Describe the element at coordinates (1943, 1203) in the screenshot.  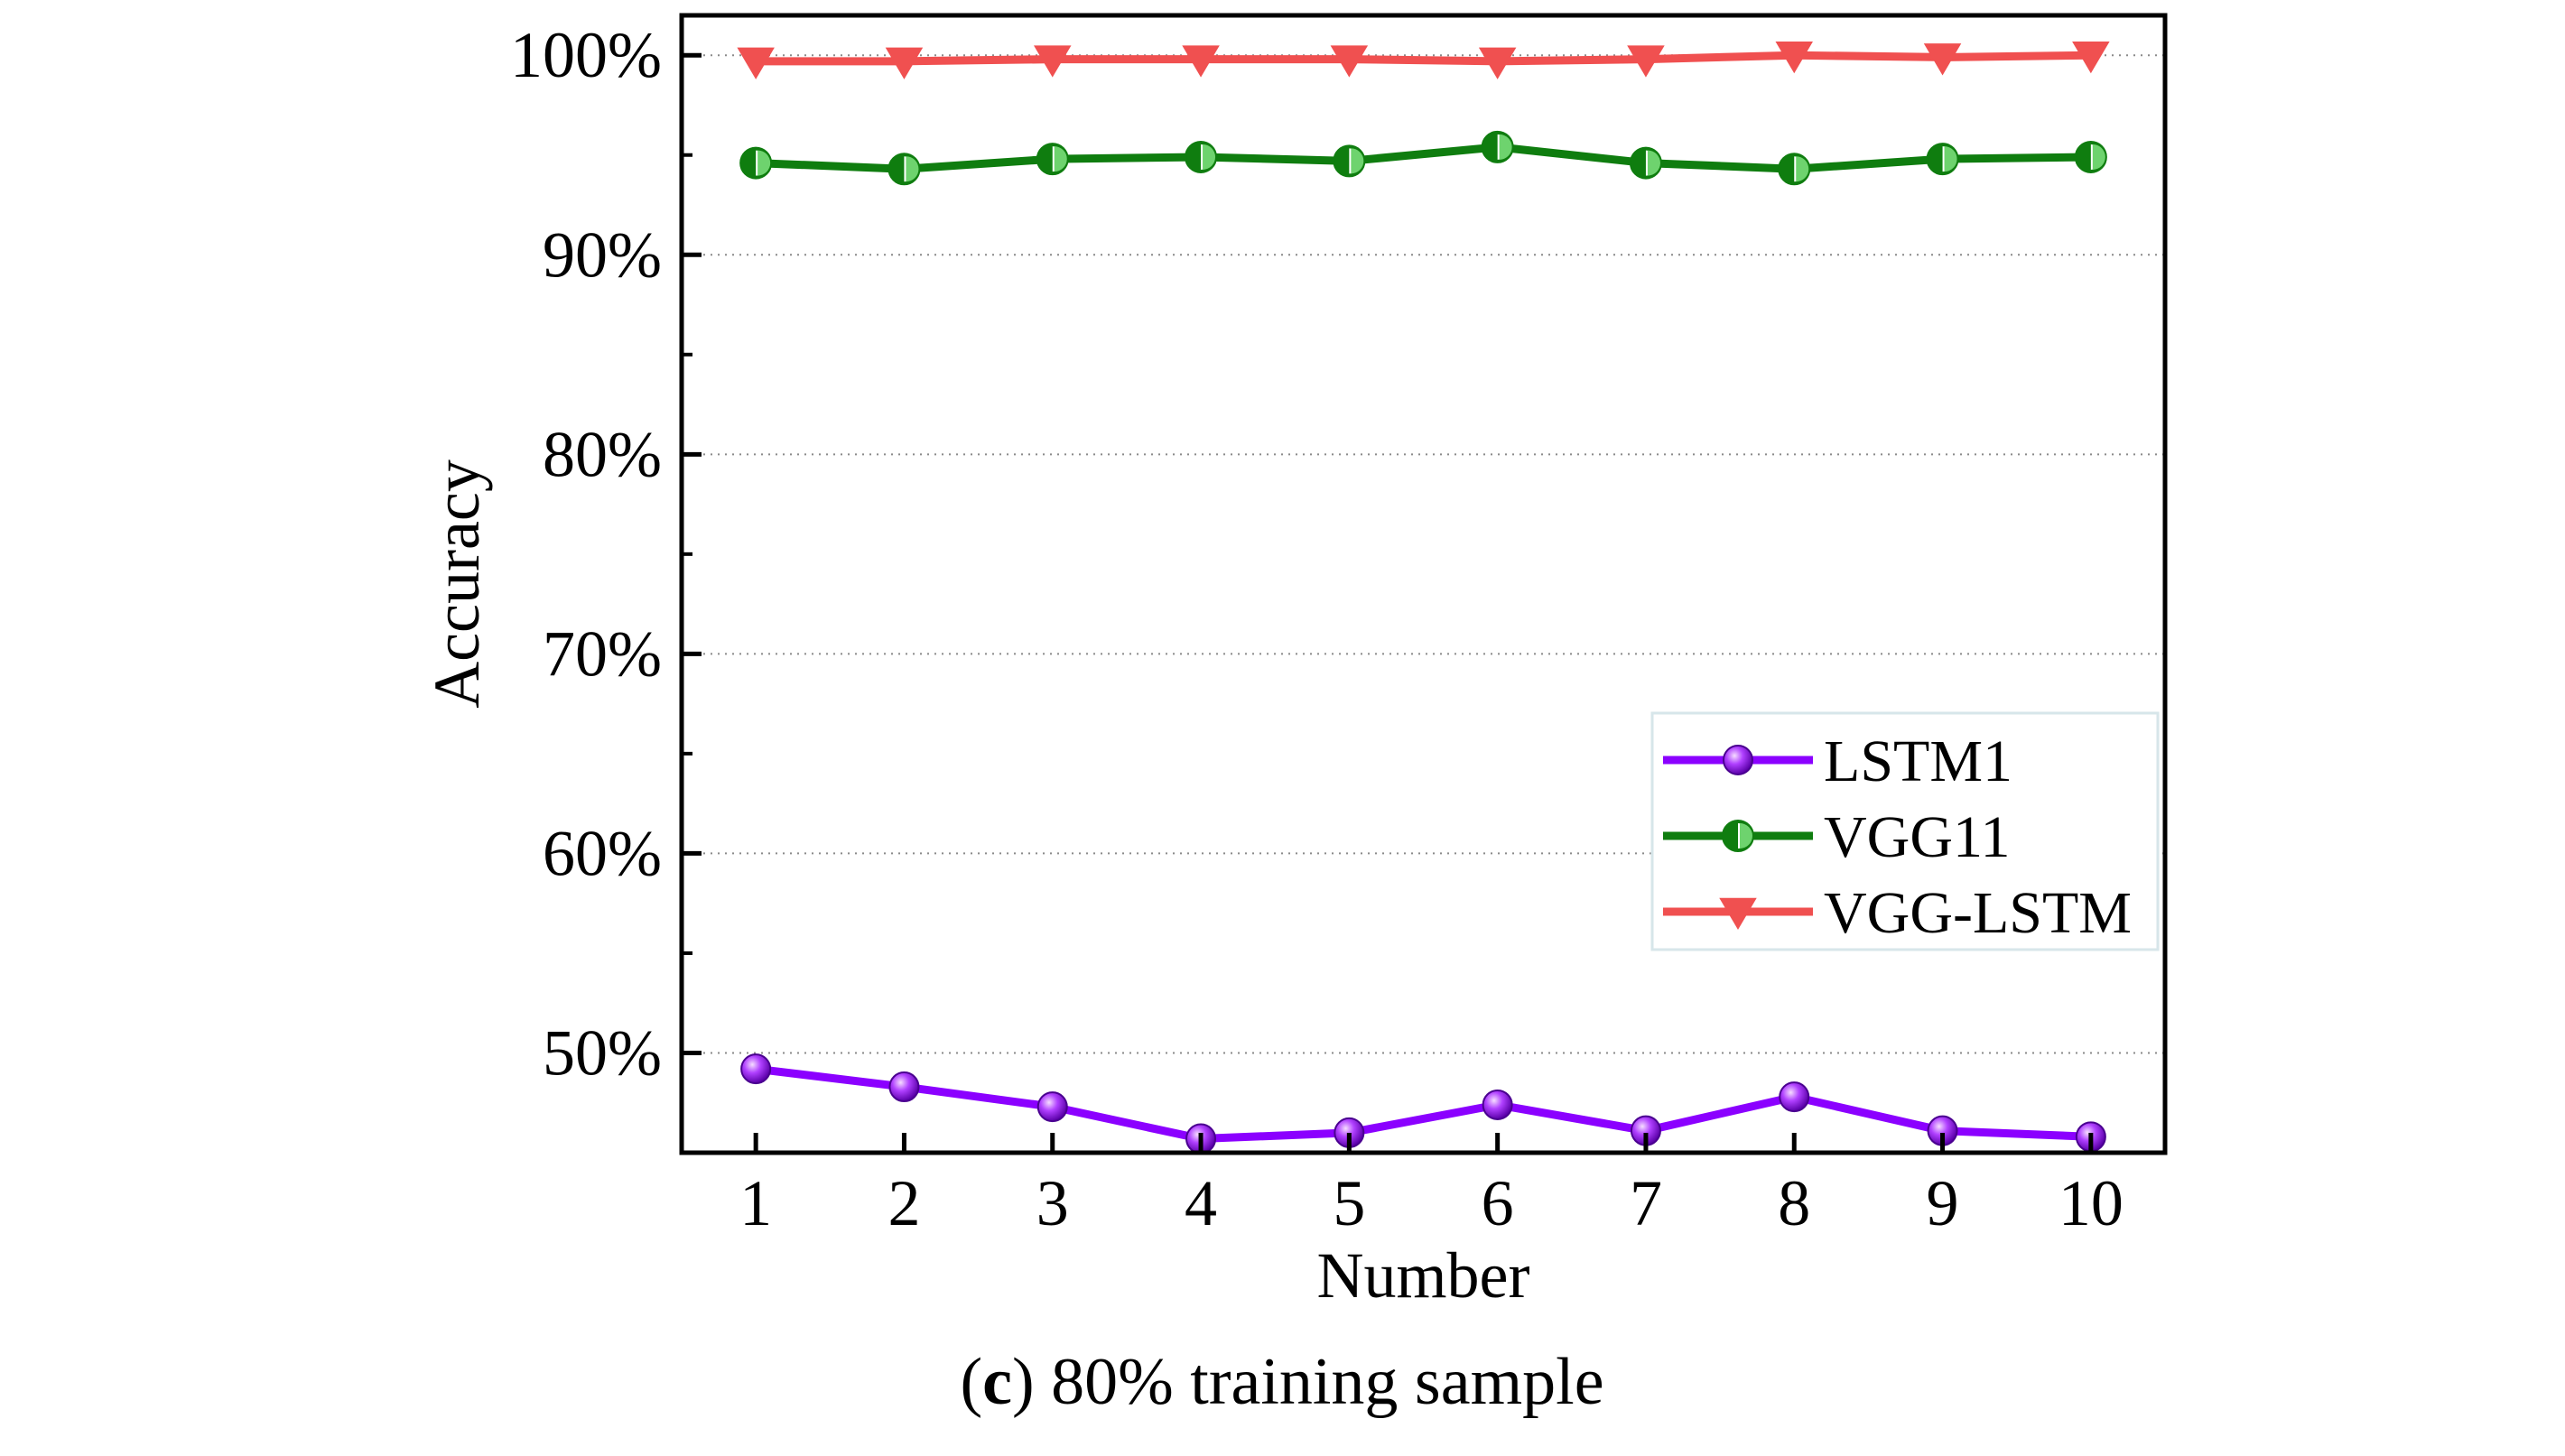
I see `x-tick-label: 9` at that location.